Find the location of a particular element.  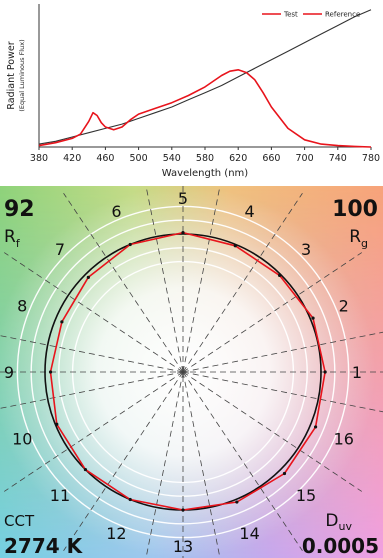

x-tick-labels: 380 420 460 500 540 580 620 660 700 740 780 is located at coordinates (205, 155).